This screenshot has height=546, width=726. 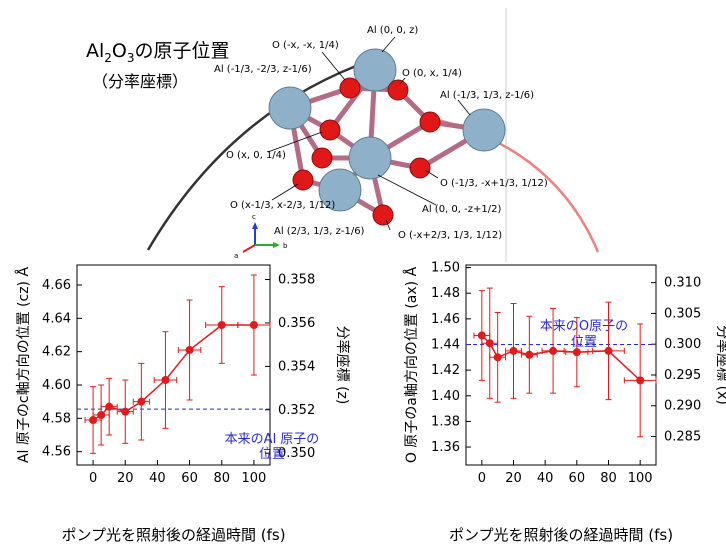 I want to click on structure-label: Al (2/3, 1/3, z-1/6), so click(x=319, y=231).